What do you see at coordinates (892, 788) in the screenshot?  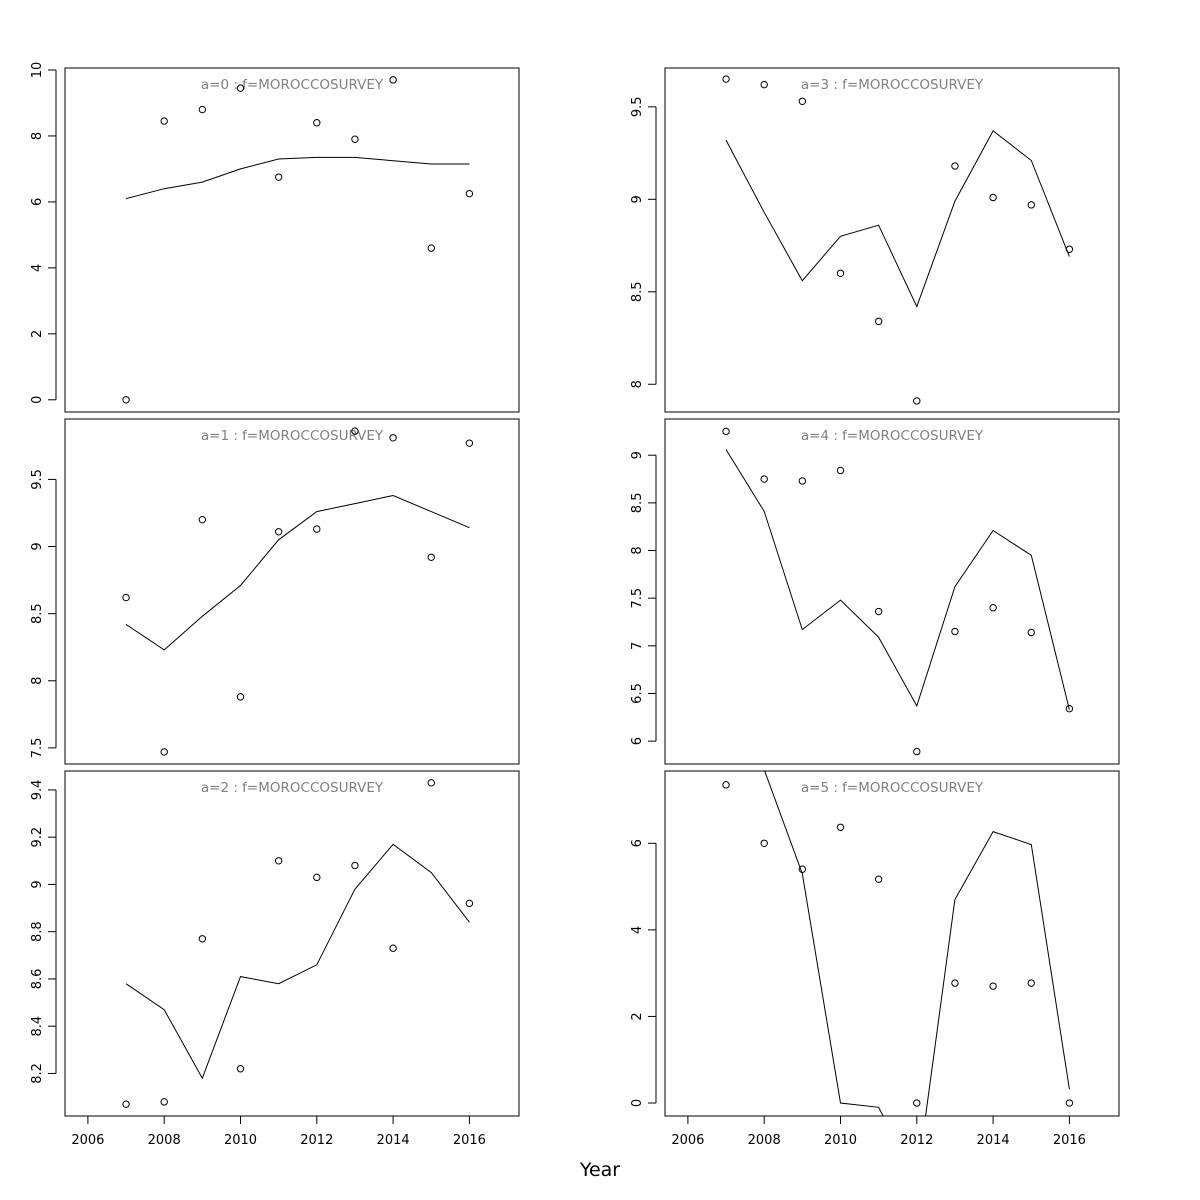 I see `panel-title: a=5 : f=MOROCCOSURVEY` at bounding box center [892, 788].